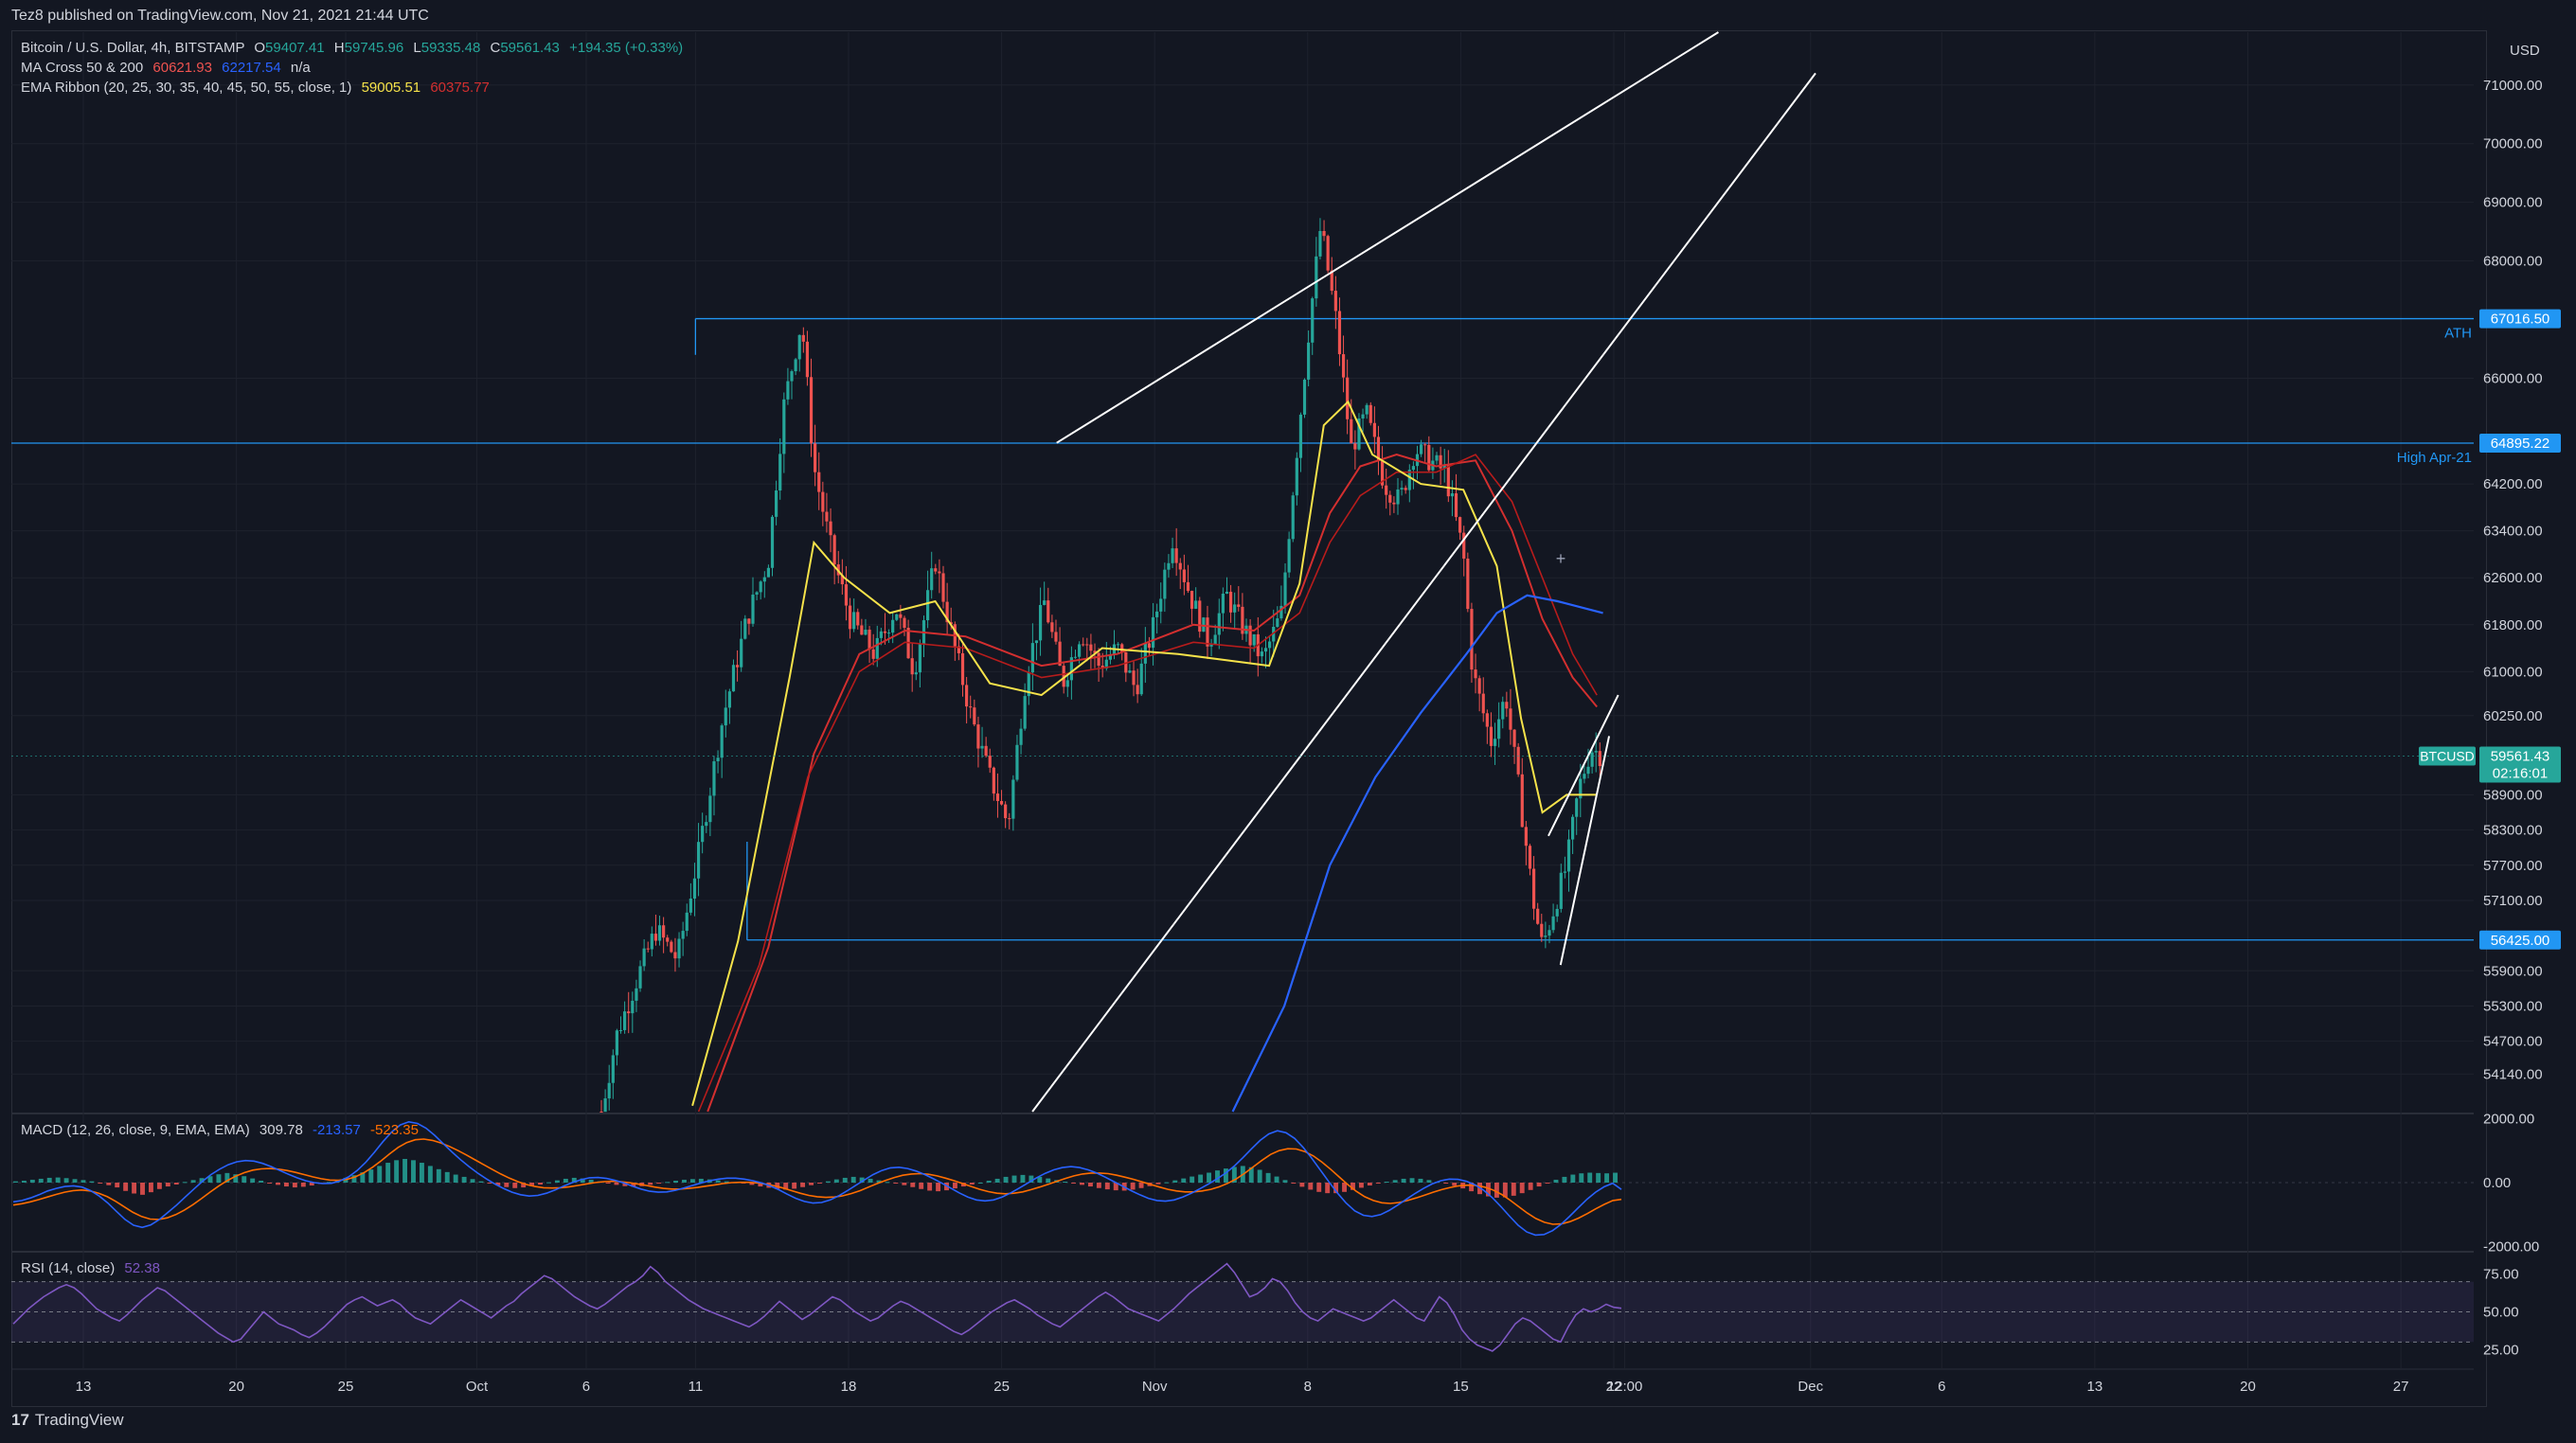  Describe the element at coordinates (1614, 1387) in the screenshot. I see `x-tick-label: 22` at that location.